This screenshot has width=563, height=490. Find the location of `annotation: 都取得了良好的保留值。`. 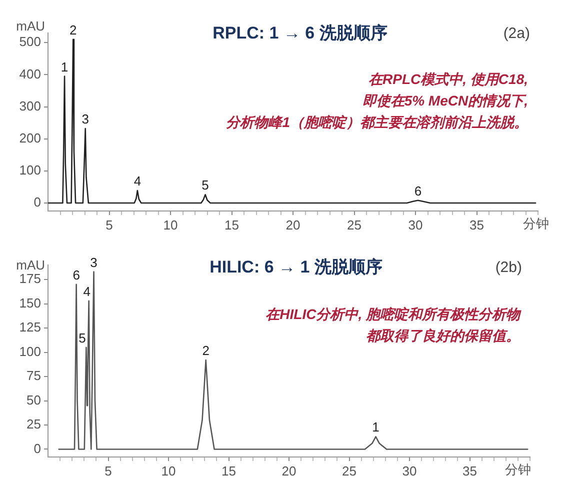

annotation: 都取得了良好的保留值。 is located at coordinates (443, 335).